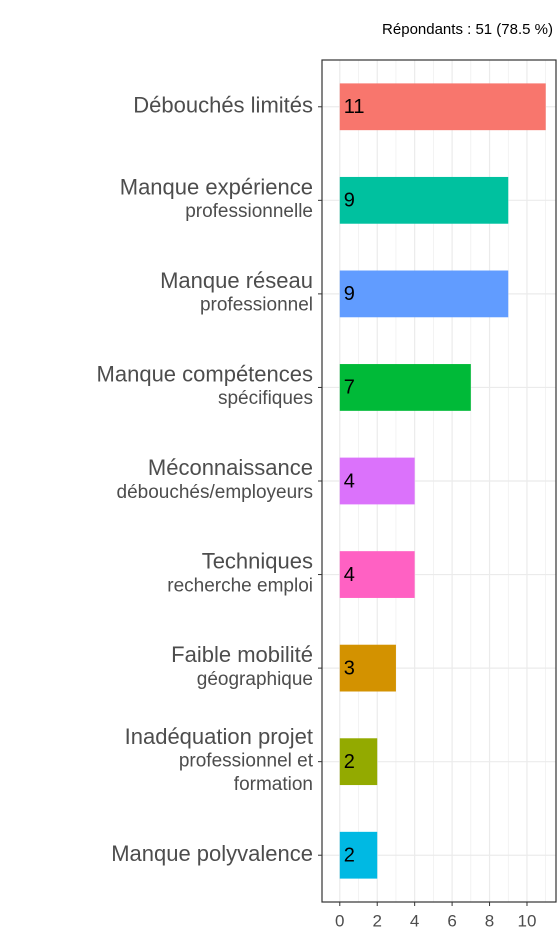 The width and height of the screenshot is (558, 944). I want to click on y-tick-label: débouchés/employeurs, so click(215, 492).